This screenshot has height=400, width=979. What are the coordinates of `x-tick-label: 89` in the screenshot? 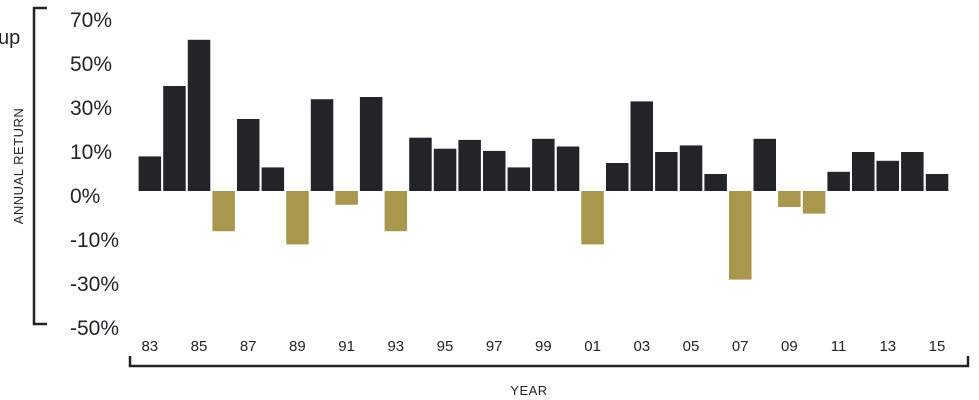 It's located at (297, 346).